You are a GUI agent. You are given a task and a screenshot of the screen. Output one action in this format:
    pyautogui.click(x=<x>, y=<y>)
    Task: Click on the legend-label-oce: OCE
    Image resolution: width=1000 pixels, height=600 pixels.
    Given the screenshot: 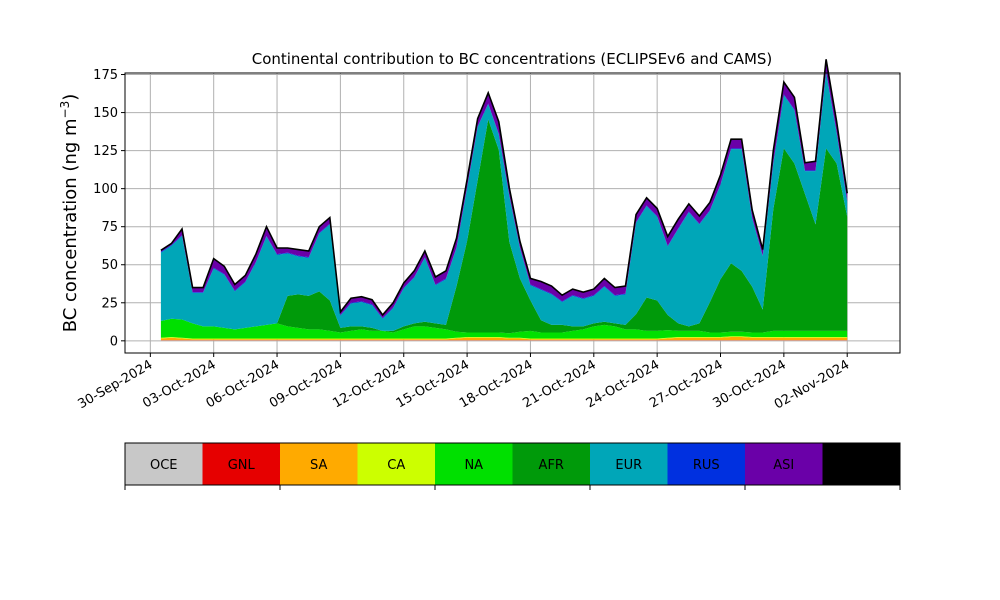 What is the action you would take?
    pyautogui.click(x=164, y=465)
    